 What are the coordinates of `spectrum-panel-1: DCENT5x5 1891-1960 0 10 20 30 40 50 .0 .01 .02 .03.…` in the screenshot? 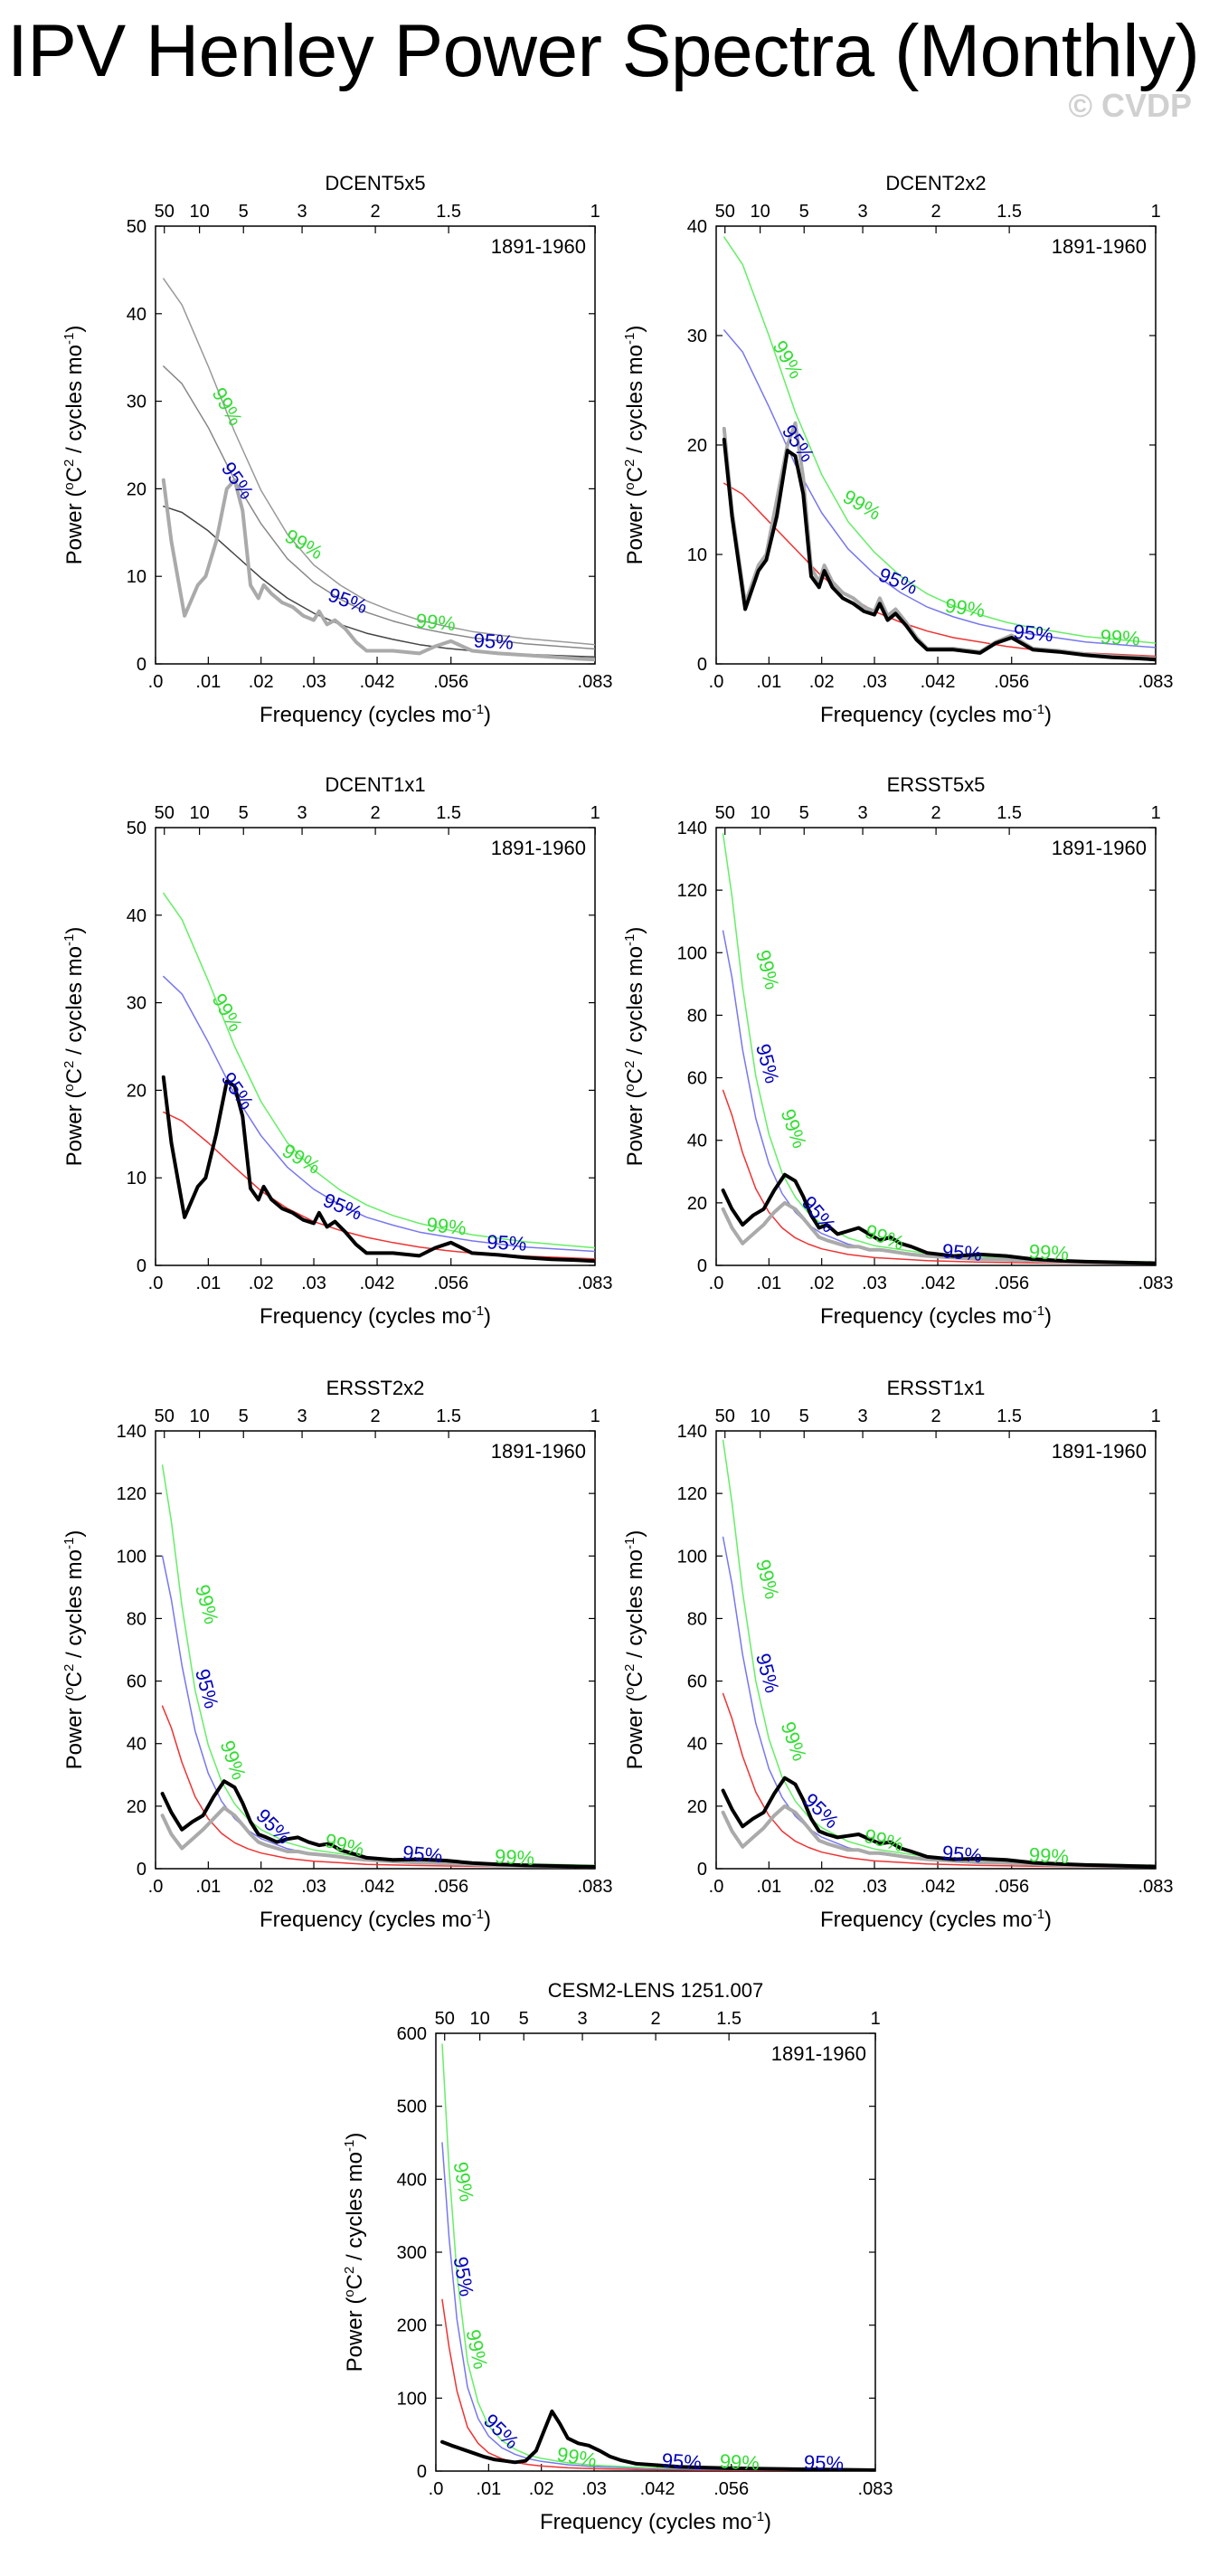 It's located at (336, 449).